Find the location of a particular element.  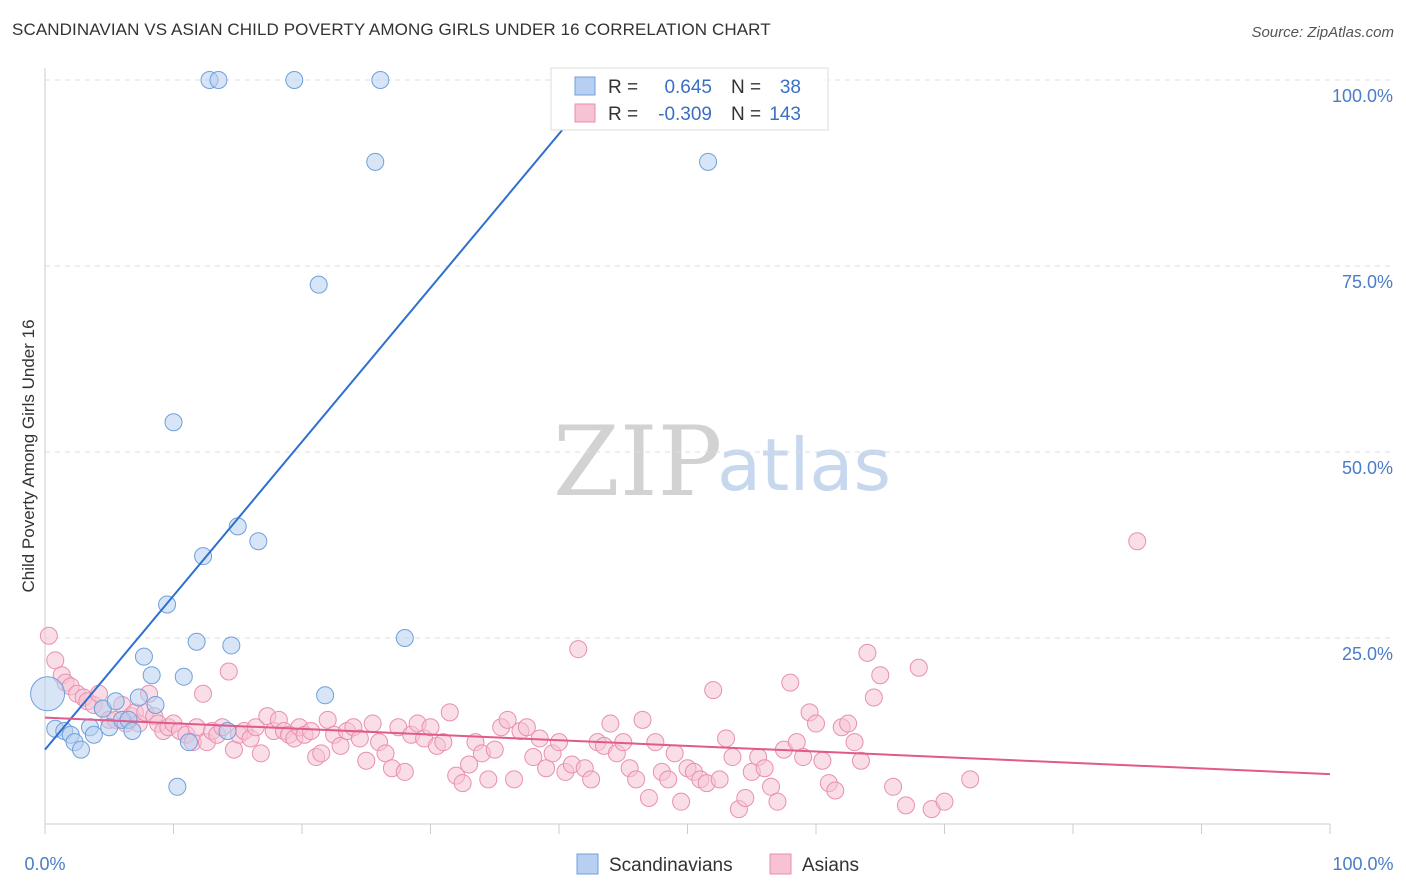

legend-n-label-1: N = is located at coordinates (746, 87).